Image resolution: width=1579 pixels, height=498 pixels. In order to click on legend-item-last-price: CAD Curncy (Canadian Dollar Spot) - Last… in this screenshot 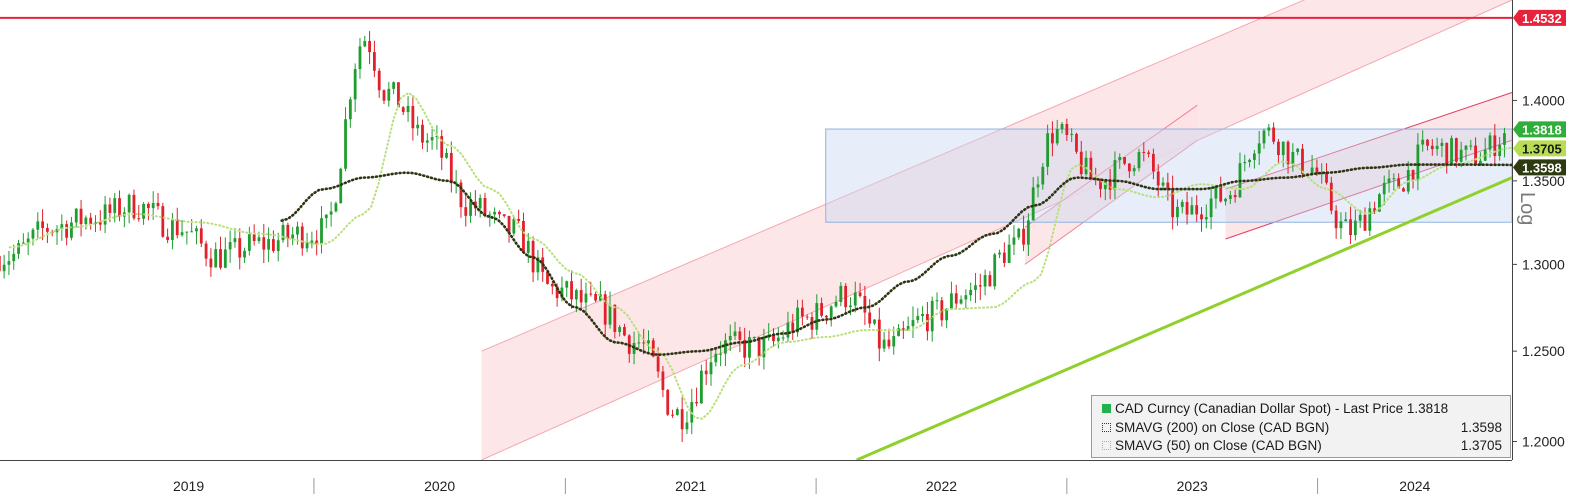, I will do `click(1302, 409)`.